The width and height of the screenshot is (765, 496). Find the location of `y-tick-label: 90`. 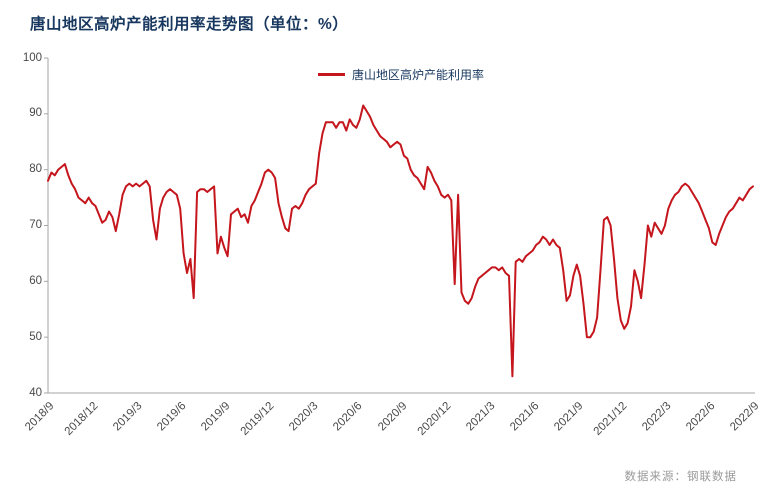

y-tick-label: 90 is located at coordinates (35, 113).